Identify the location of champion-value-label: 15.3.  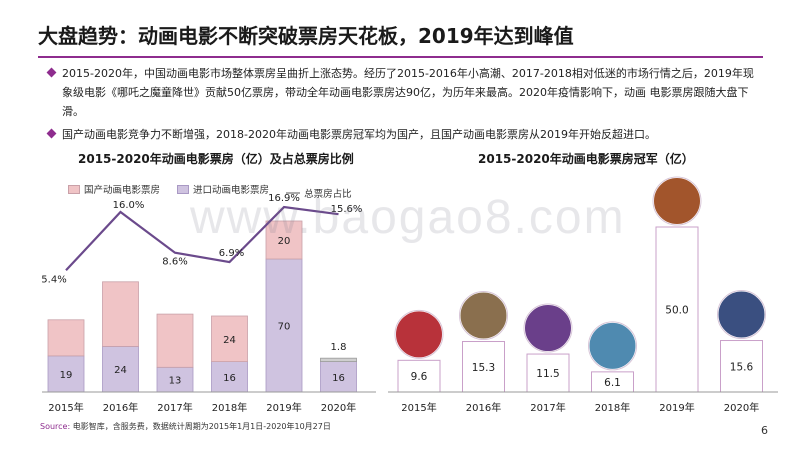
(483, 368).